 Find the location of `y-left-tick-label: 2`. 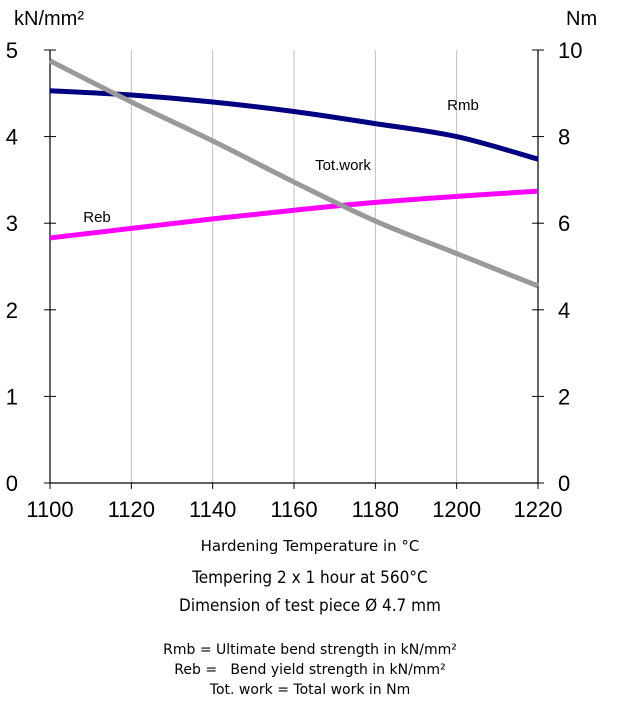

y-left-tick-label: 2 is located at coordinates (12, 310).